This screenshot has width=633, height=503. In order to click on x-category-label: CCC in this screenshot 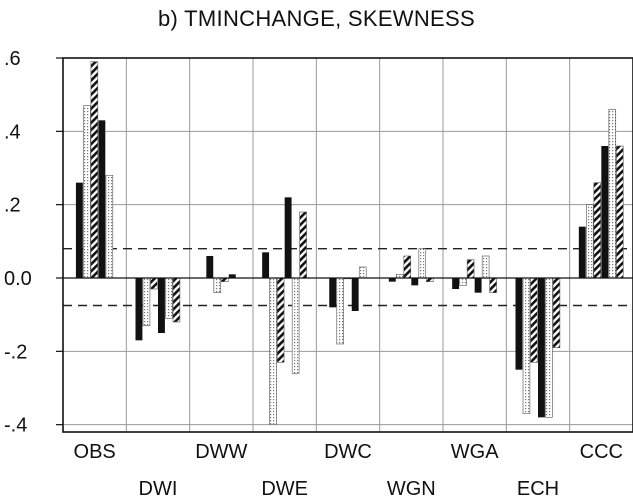, I will do `click(601, 452)`.